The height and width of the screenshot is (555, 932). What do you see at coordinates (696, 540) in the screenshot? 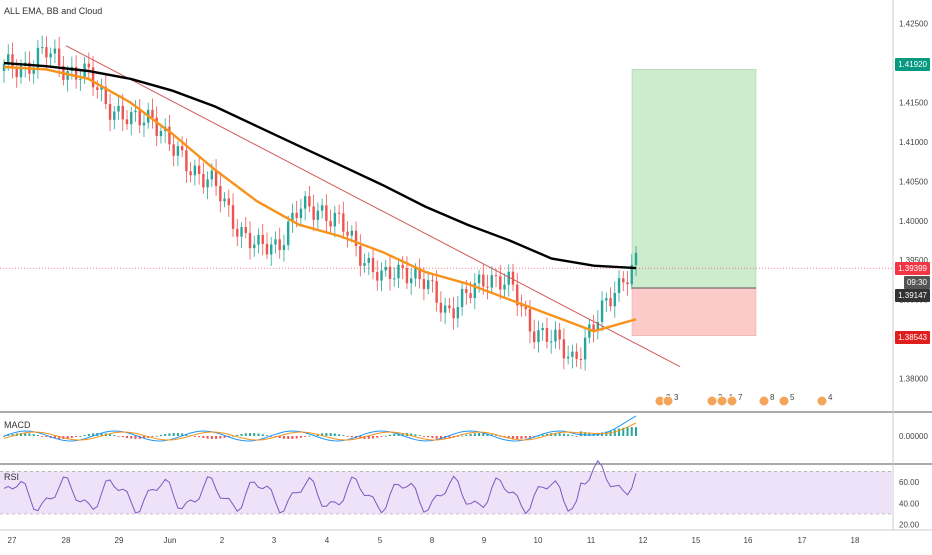
I see `time-tick-label: 15` at bounding box center [696, 540].